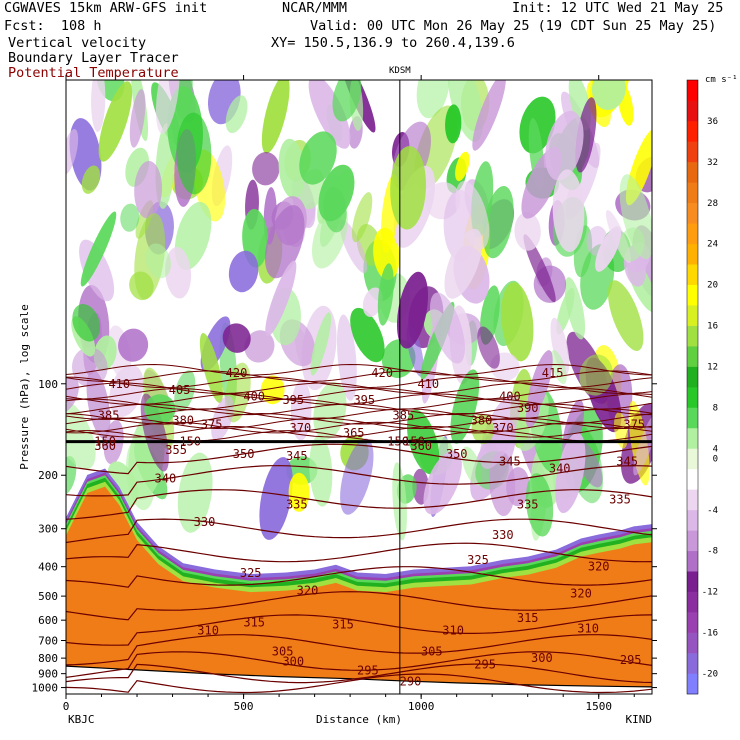 This screenshot has height=740, width=740. What do you see at coordinates (48, 529) in the screenshot?
I see `y-tick-label: 300` at bounding box center [48, 529].